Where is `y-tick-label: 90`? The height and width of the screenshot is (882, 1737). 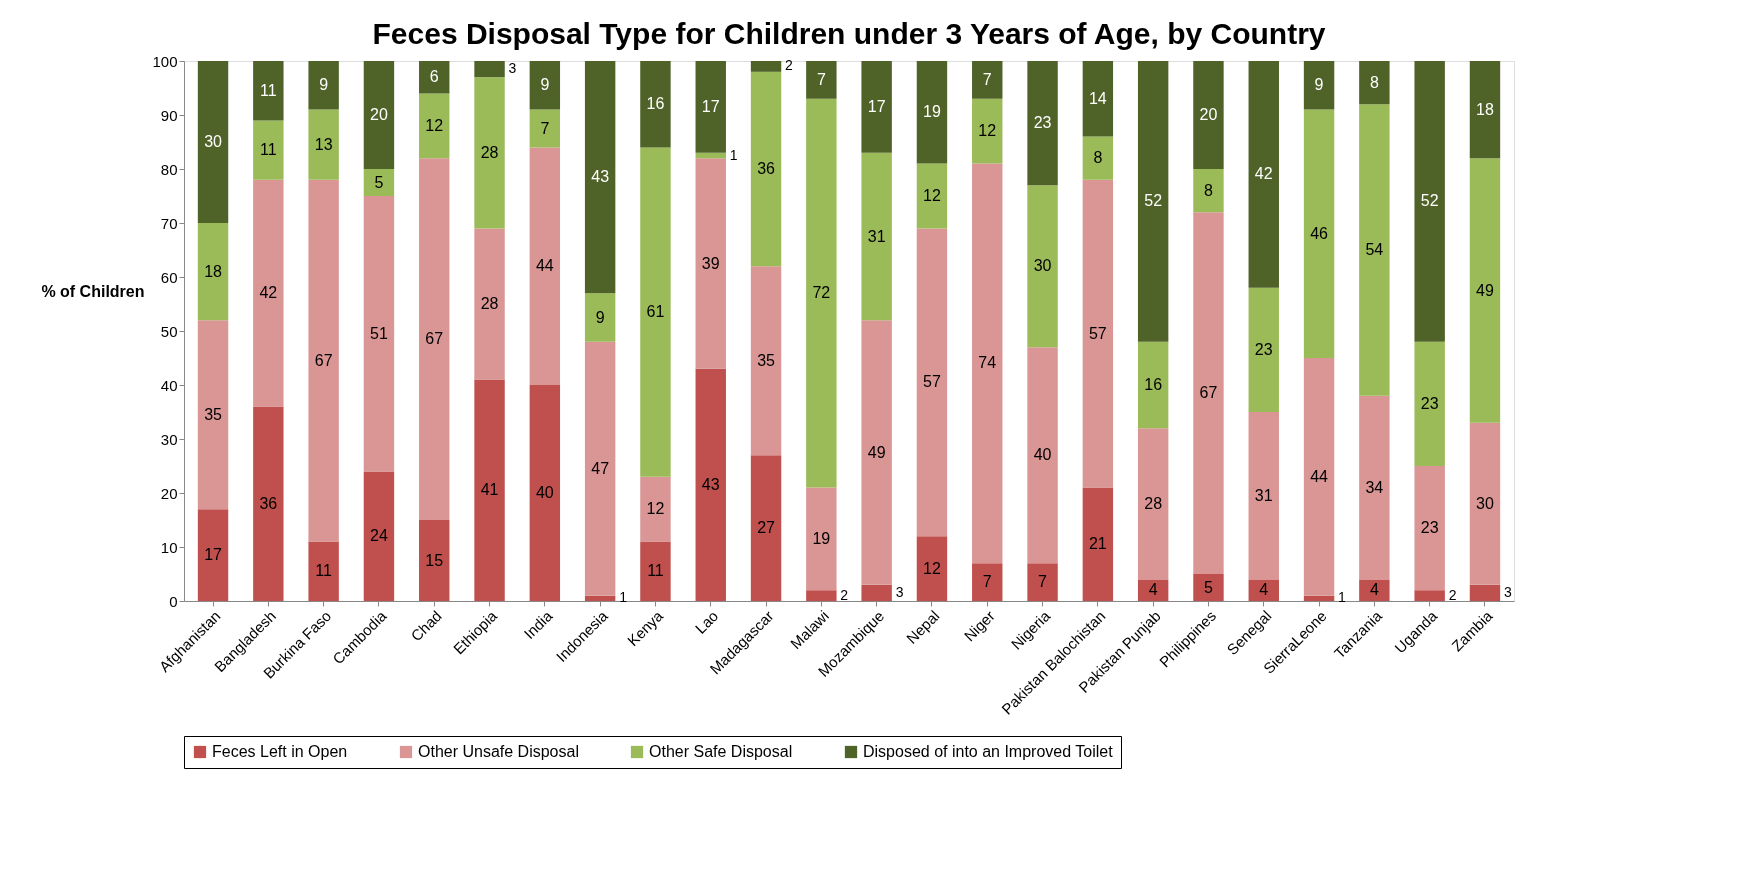
y-tick-label: 90 is located at coordinates (169, 115).